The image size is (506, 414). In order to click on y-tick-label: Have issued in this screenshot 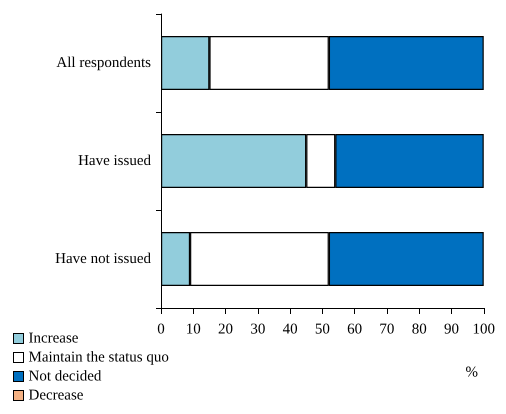, I will do `click(115, 161)`.